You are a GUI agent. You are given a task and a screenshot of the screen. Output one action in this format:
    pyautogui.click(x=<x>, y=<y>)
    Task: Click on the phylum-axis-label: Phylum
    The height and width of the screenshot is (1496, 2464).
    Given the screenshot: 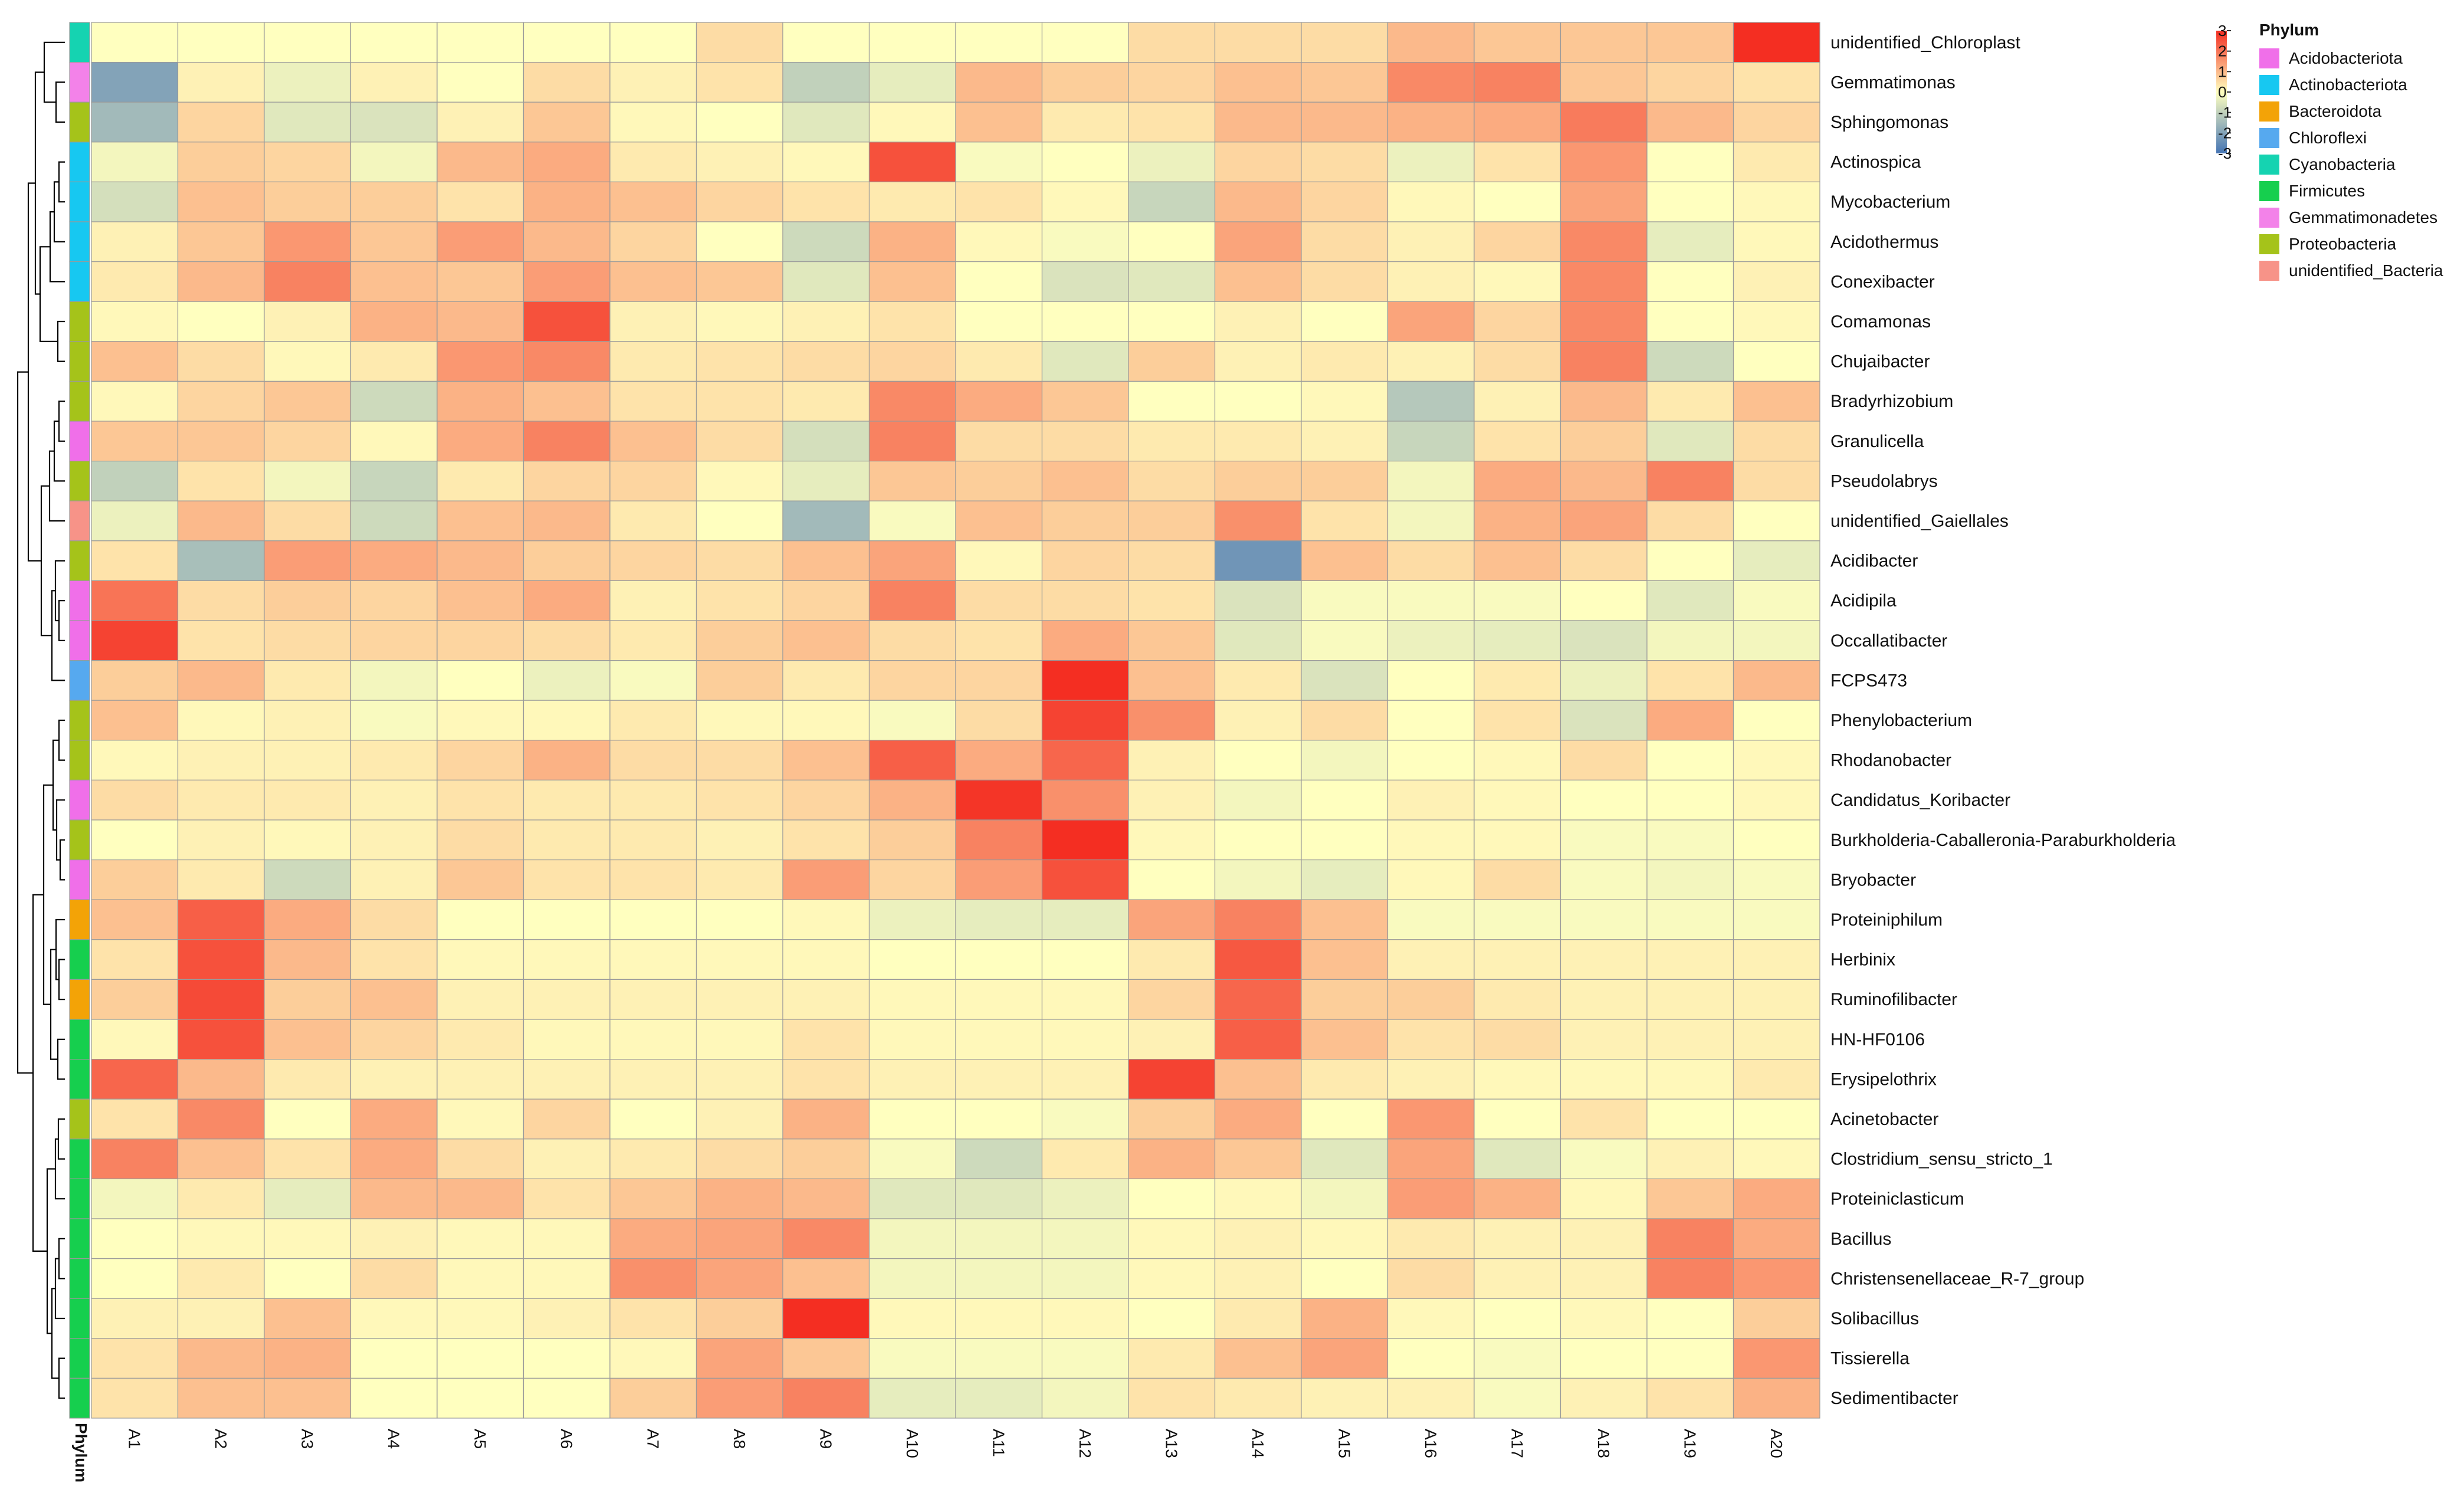 What is the action you would take?
    pyautogui.click(x=81, y=1452)
    